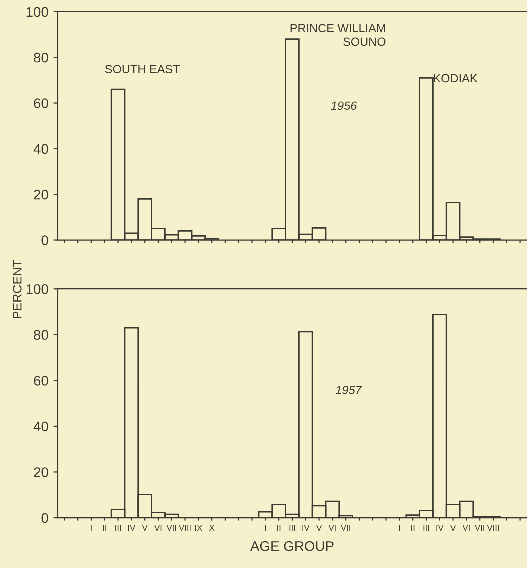 The height and width of the screenshot is (568, 527). I want to click on annotation: KODIAK, so click(456, 78).